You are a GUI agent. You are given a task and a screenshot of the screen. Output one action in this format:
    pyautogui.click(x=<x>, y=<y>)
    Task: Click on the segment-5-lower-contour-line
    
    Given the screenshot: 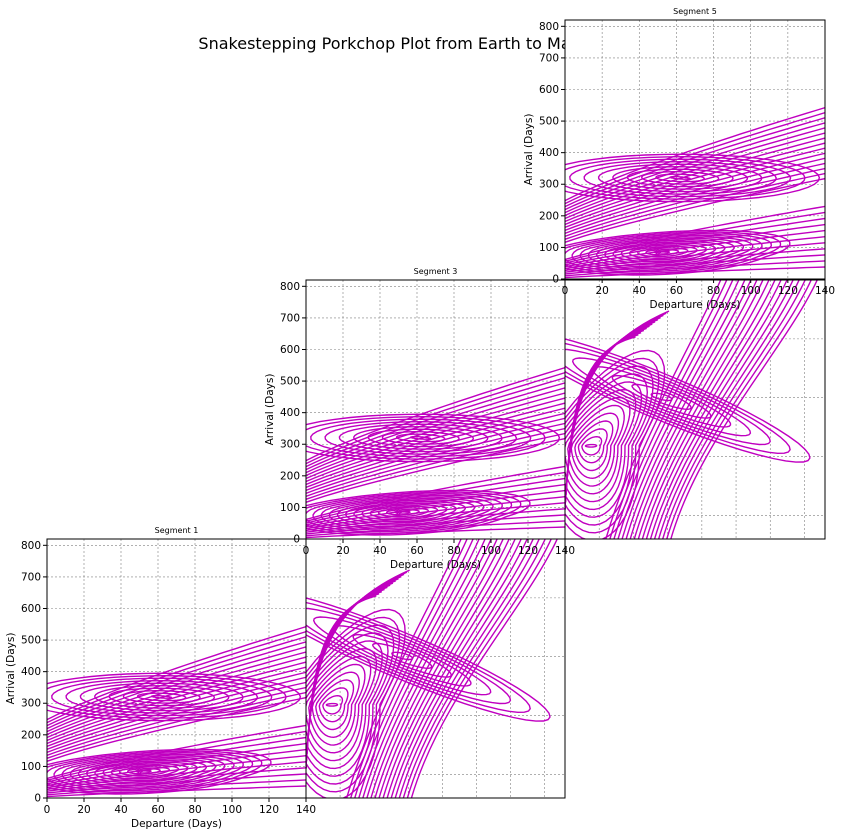 What is the action you would take?
    pyautogui.click(x=695, y=244)
    